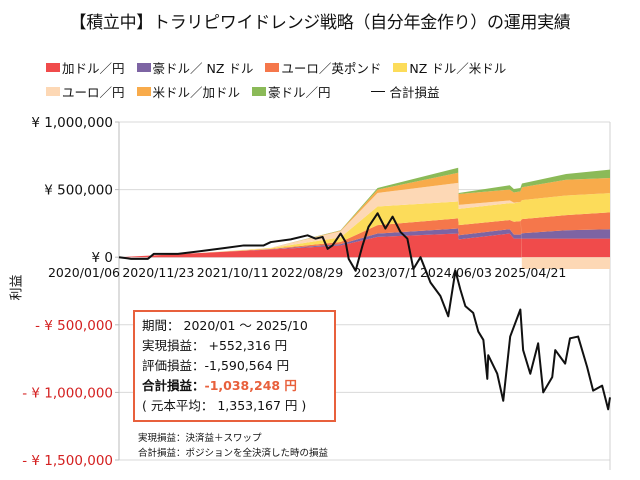 This screenshot has width=640, height=480. I want to click on legend-label: ユーロ／英ポンド, so click(331, 68).